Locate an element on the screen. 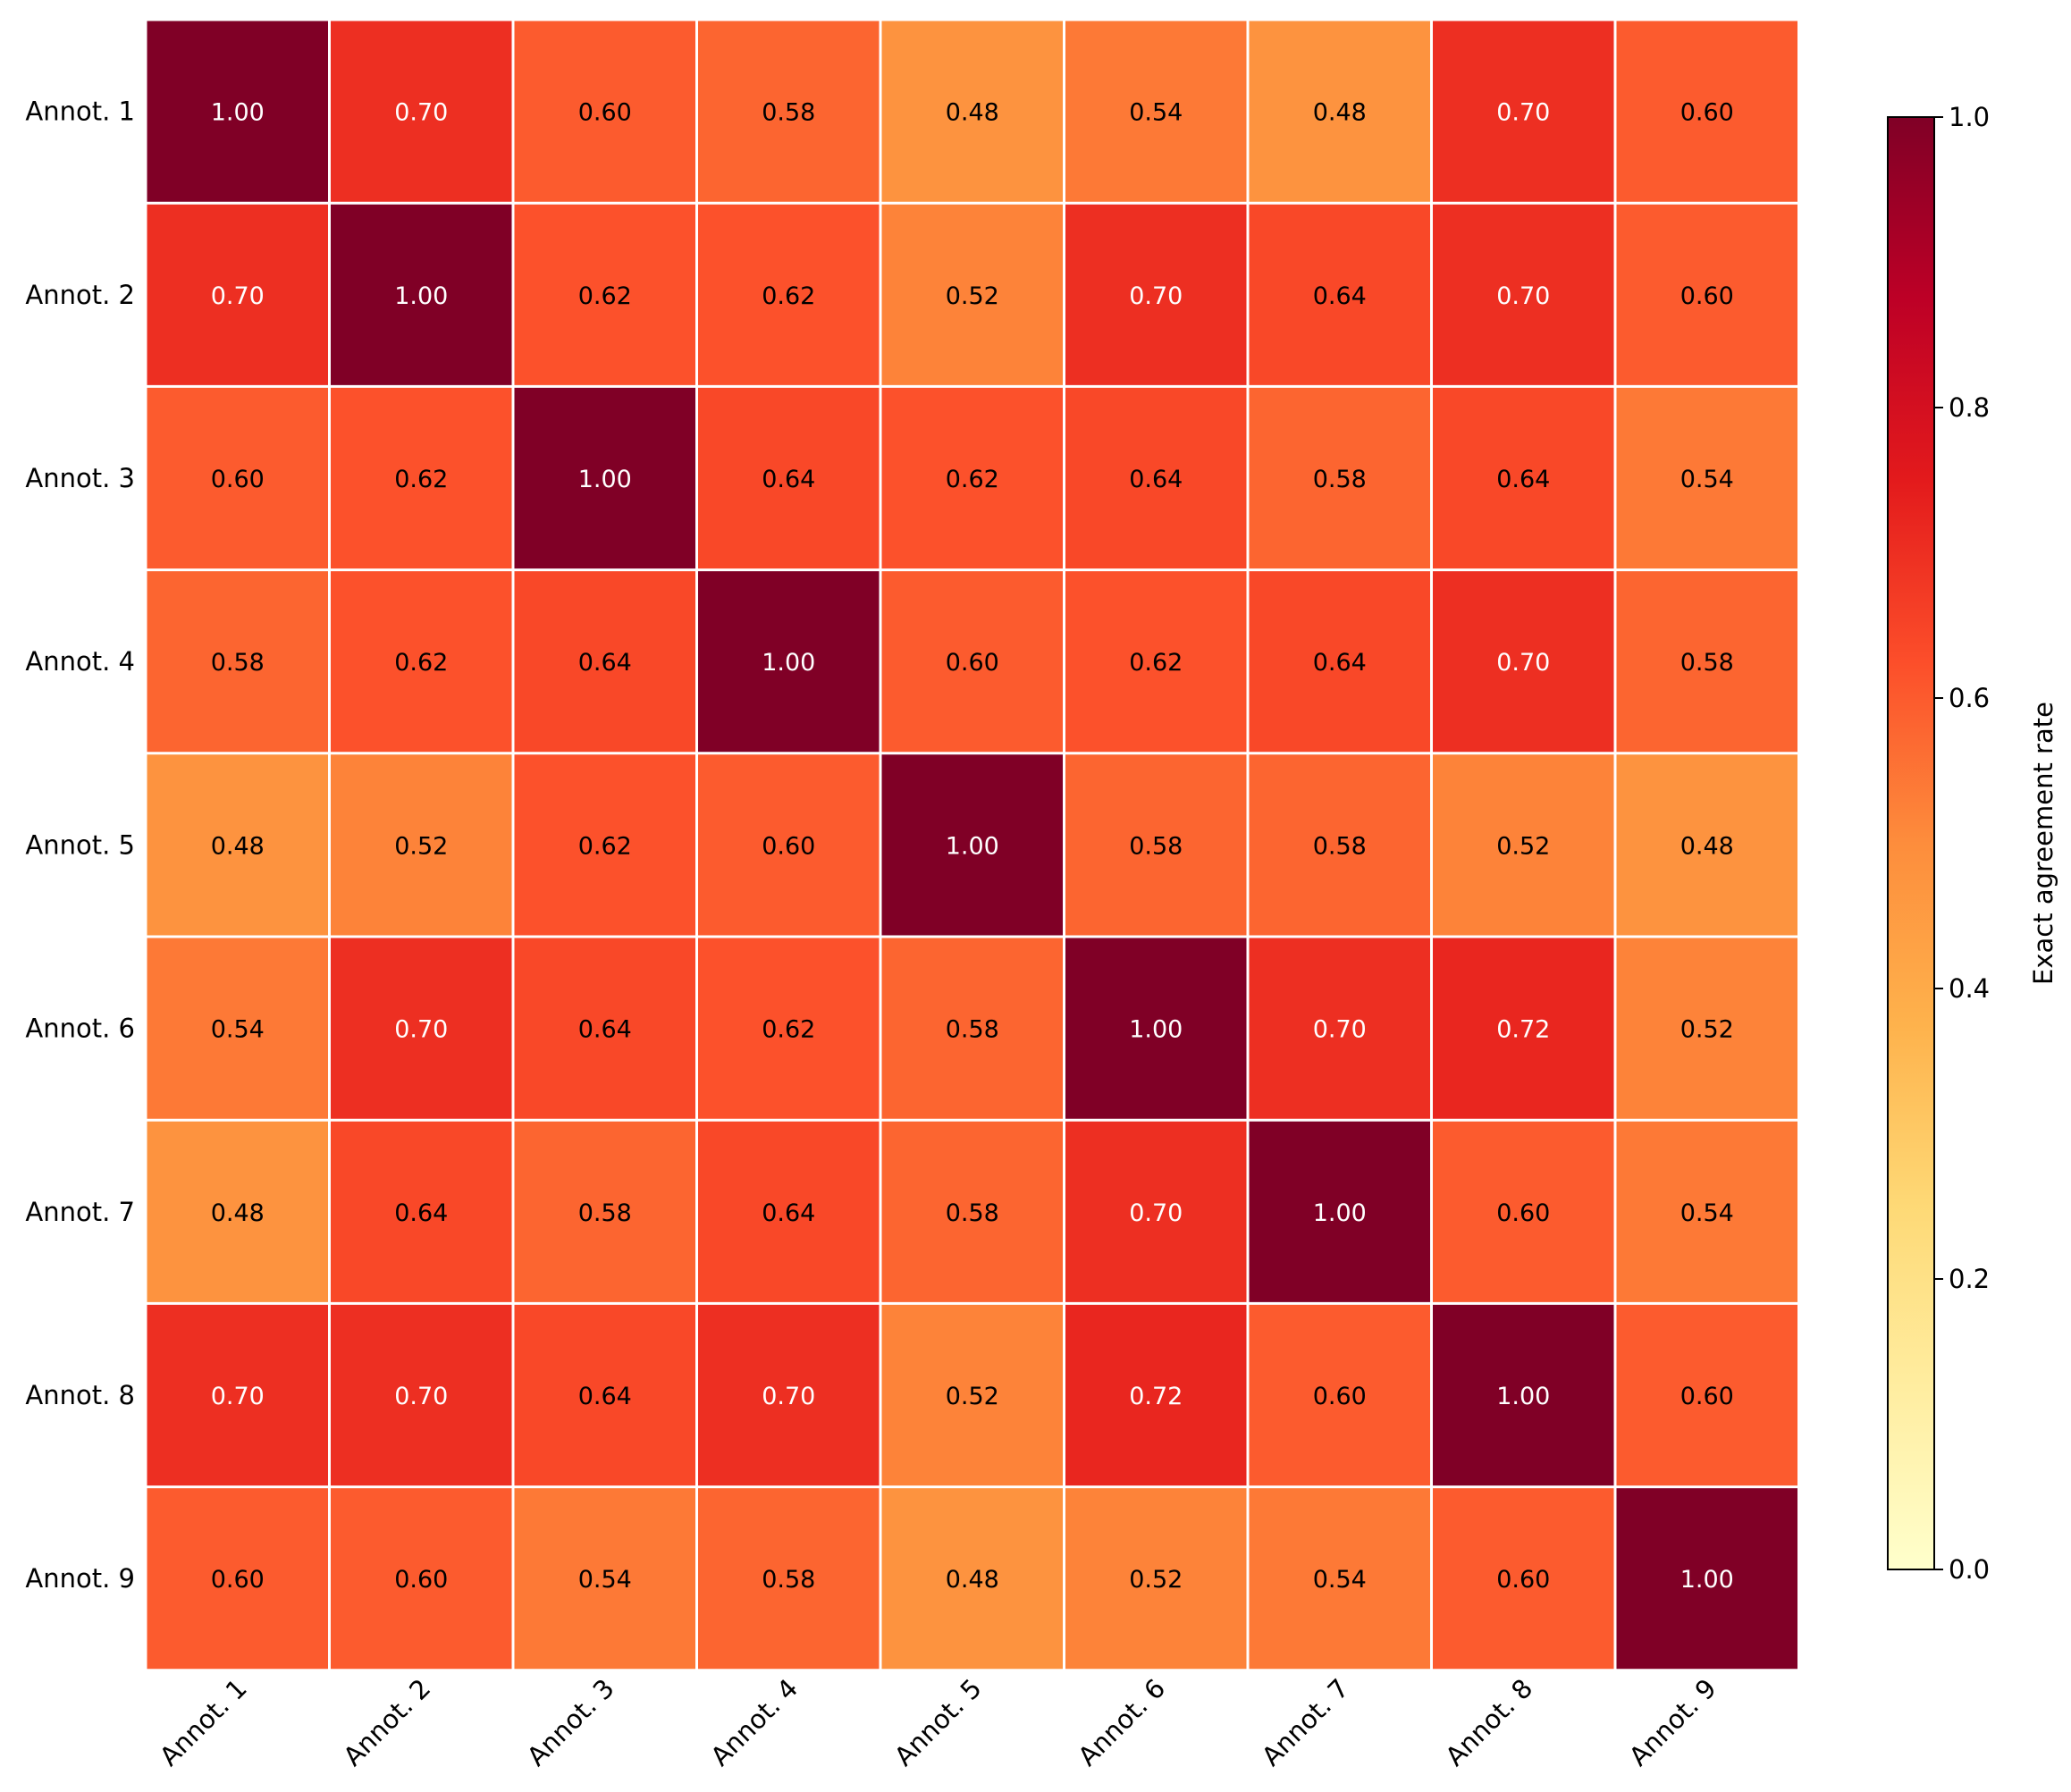 This screenshot has height=1792, width=2071. heatmap-cell-r3-c4 is located at coordinates (788, 478).